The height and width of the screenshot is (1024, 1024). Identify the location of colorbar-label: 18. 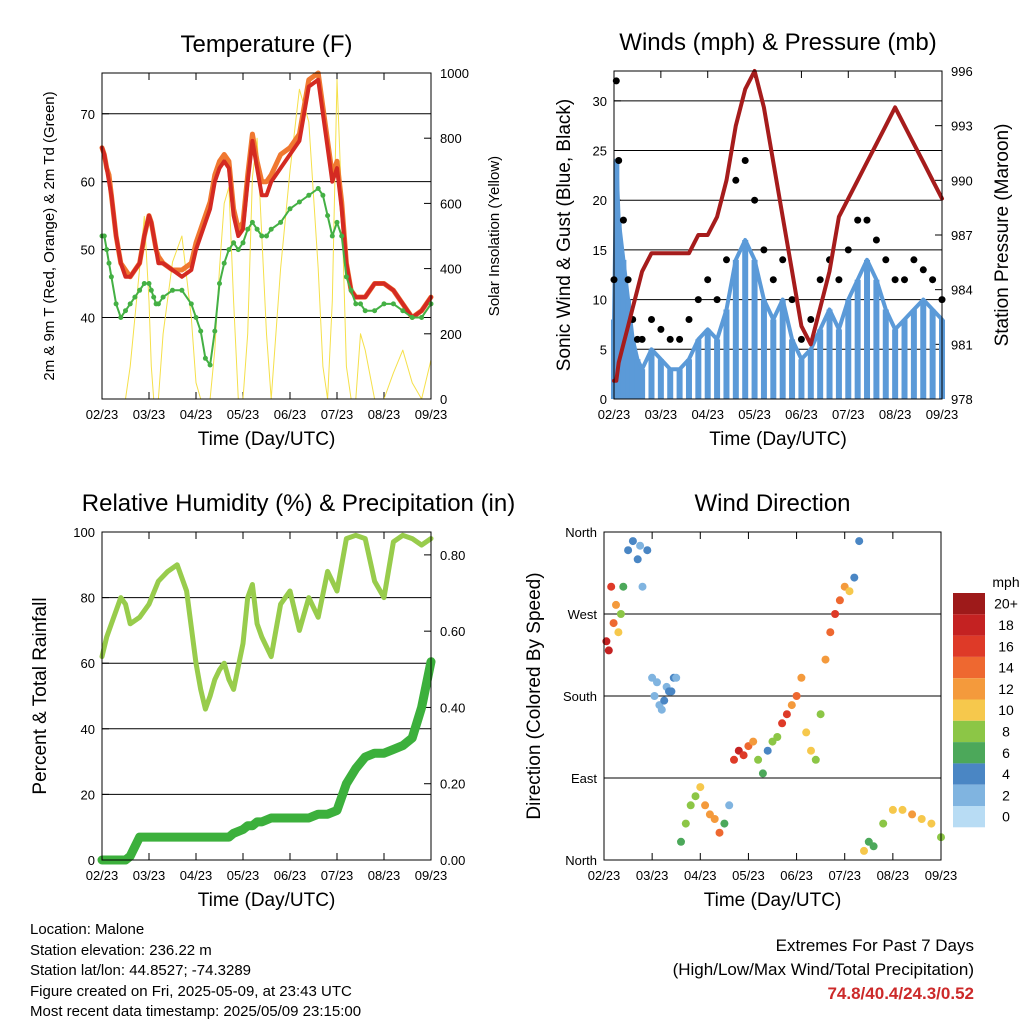
(1006, 625).